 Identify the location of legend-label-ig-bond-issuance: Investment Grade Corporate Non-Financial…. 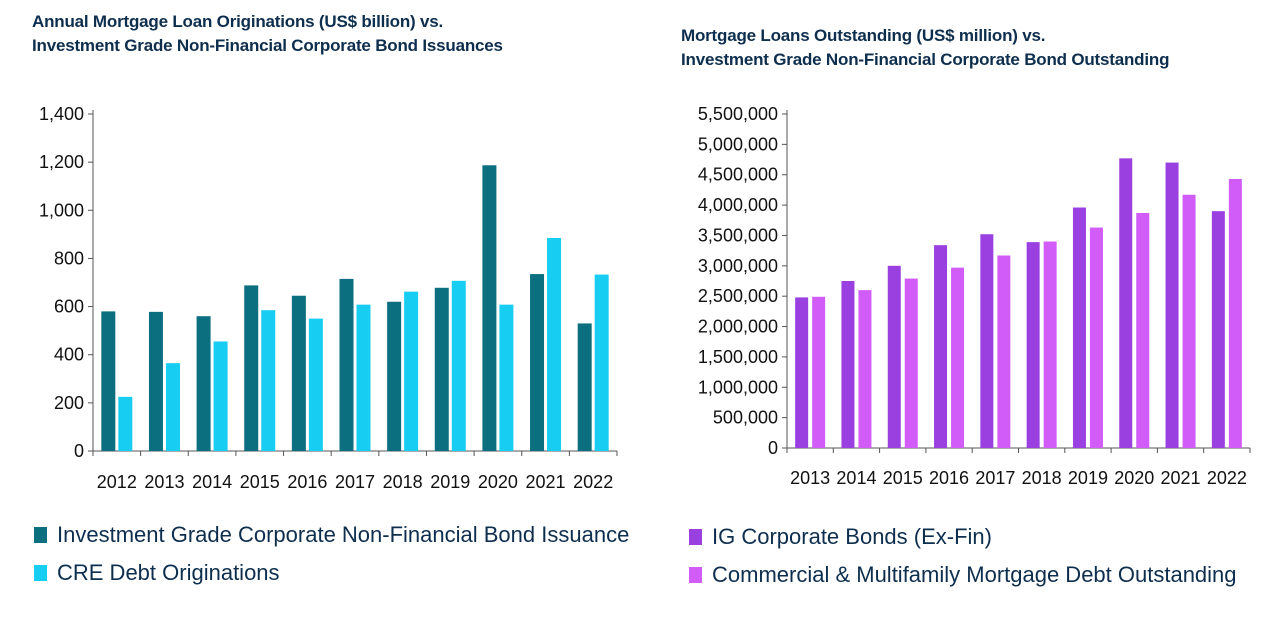
(343, 534).